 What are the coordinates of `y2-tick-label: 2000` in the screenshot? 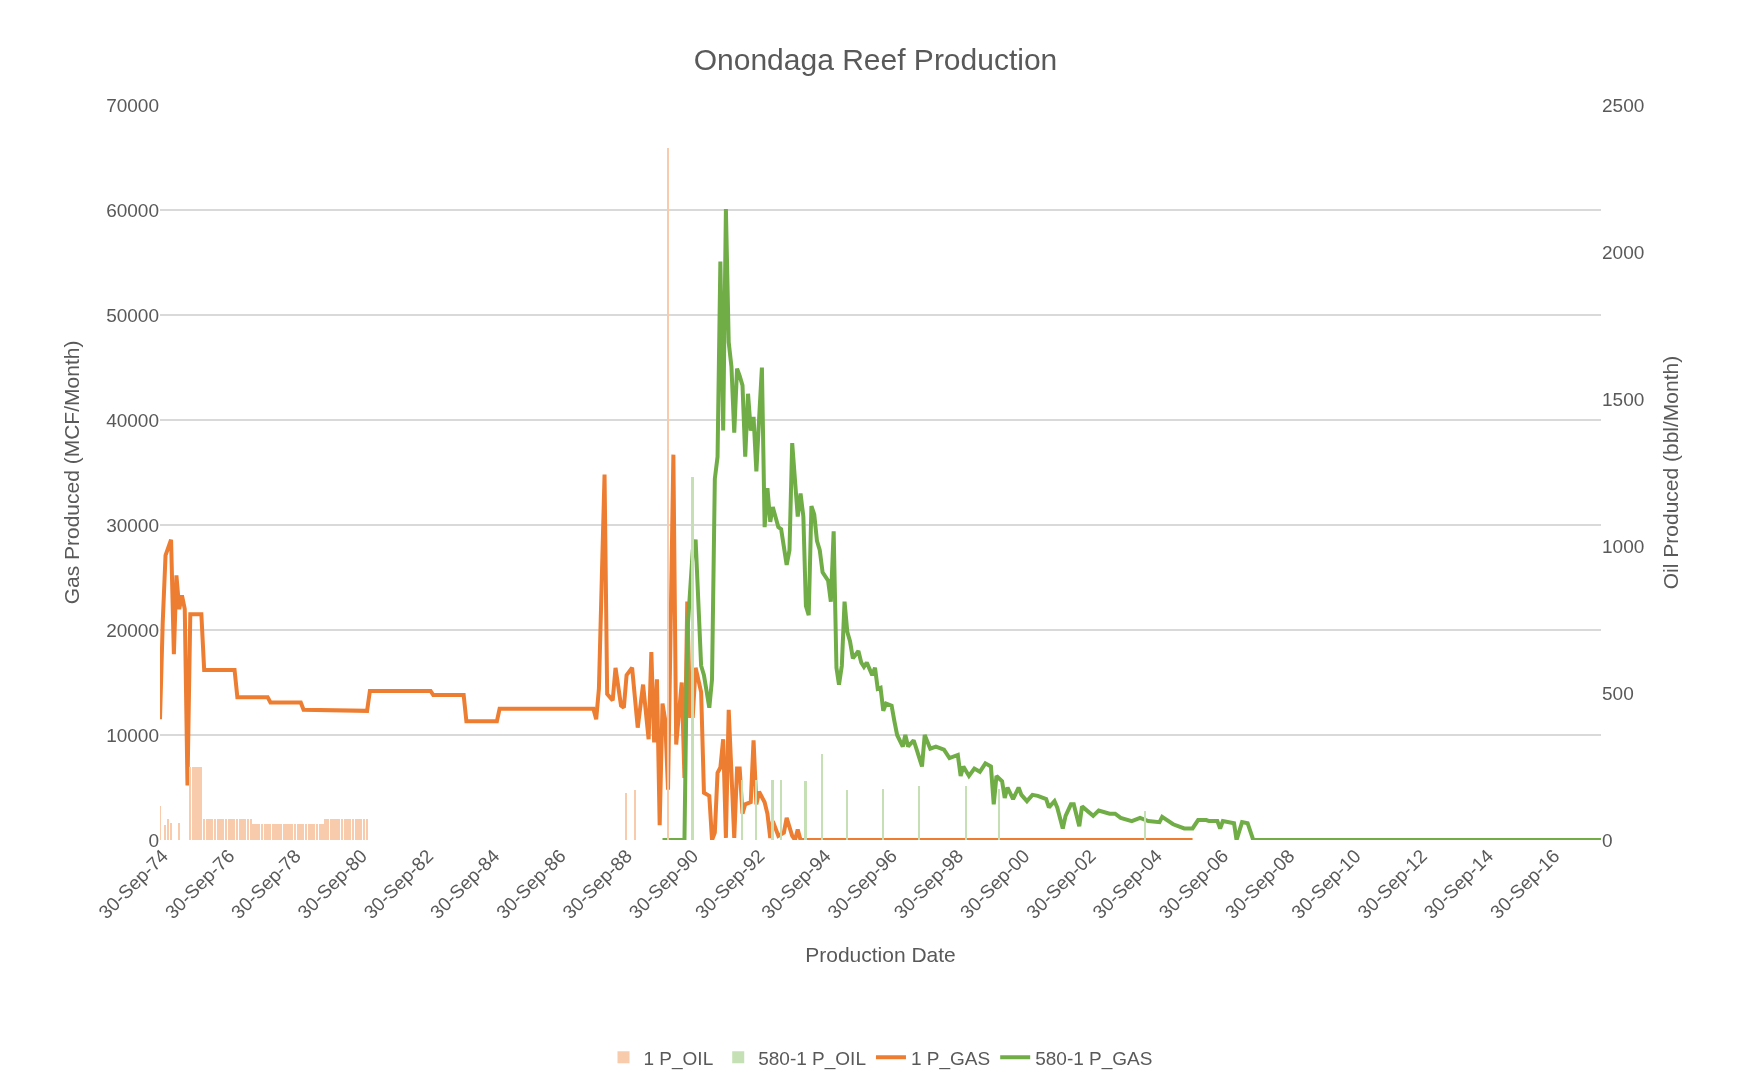 It's located at (1623, 252).